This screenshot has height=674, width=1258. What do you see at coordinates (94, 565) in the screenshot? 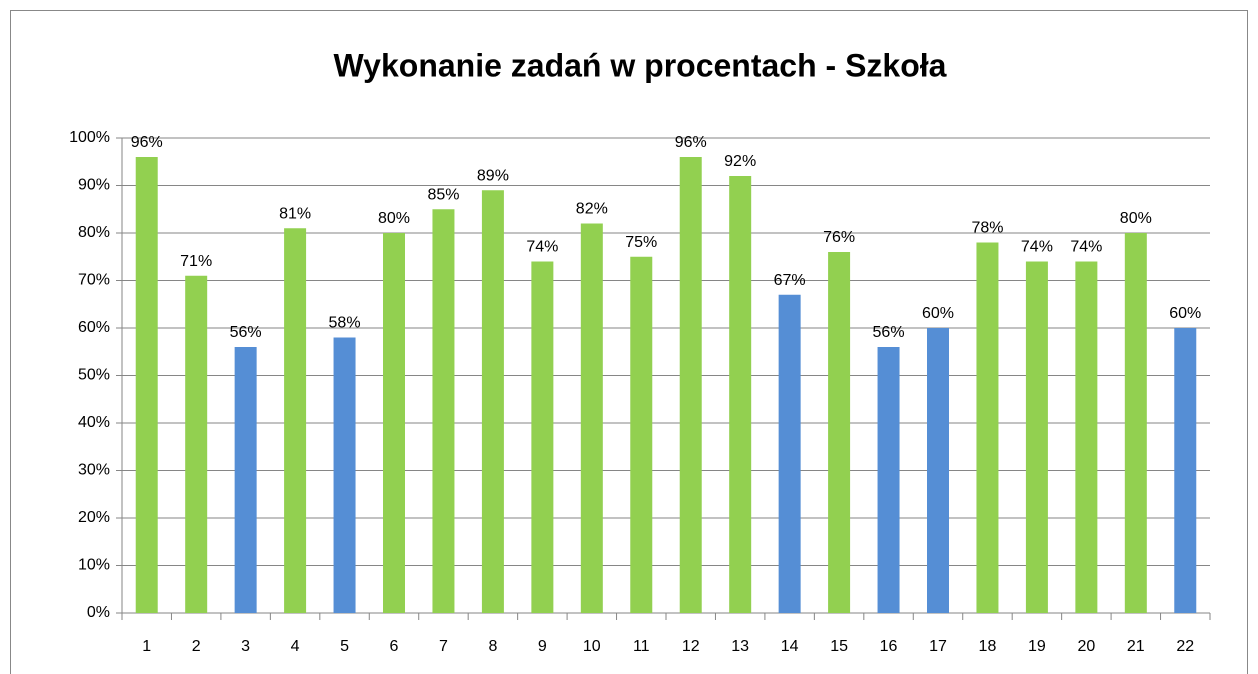
I see `y-tick-label: 10%` at bounding box center [94, 565].